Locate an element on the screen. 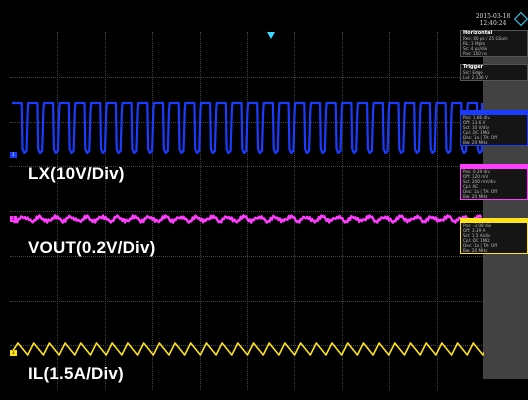 The image size is (528, 400). ch2-line: Dec: 1a | TA: Off is located at coordinates (480, 191).